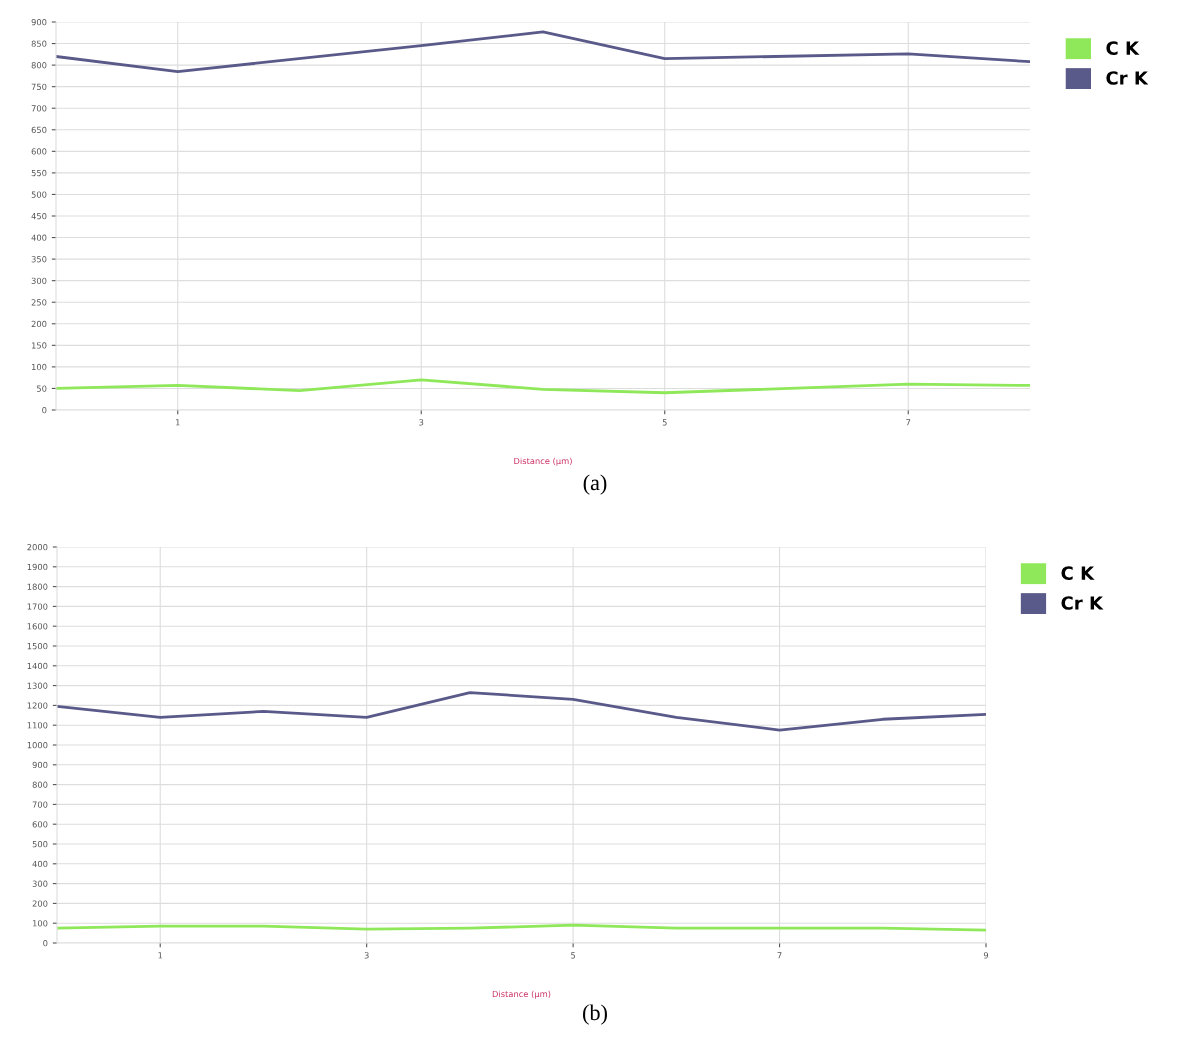 The width and height of the screenshot is (1187, 1041). I want to click on y-tick-label: 1200, so click(37, 705).